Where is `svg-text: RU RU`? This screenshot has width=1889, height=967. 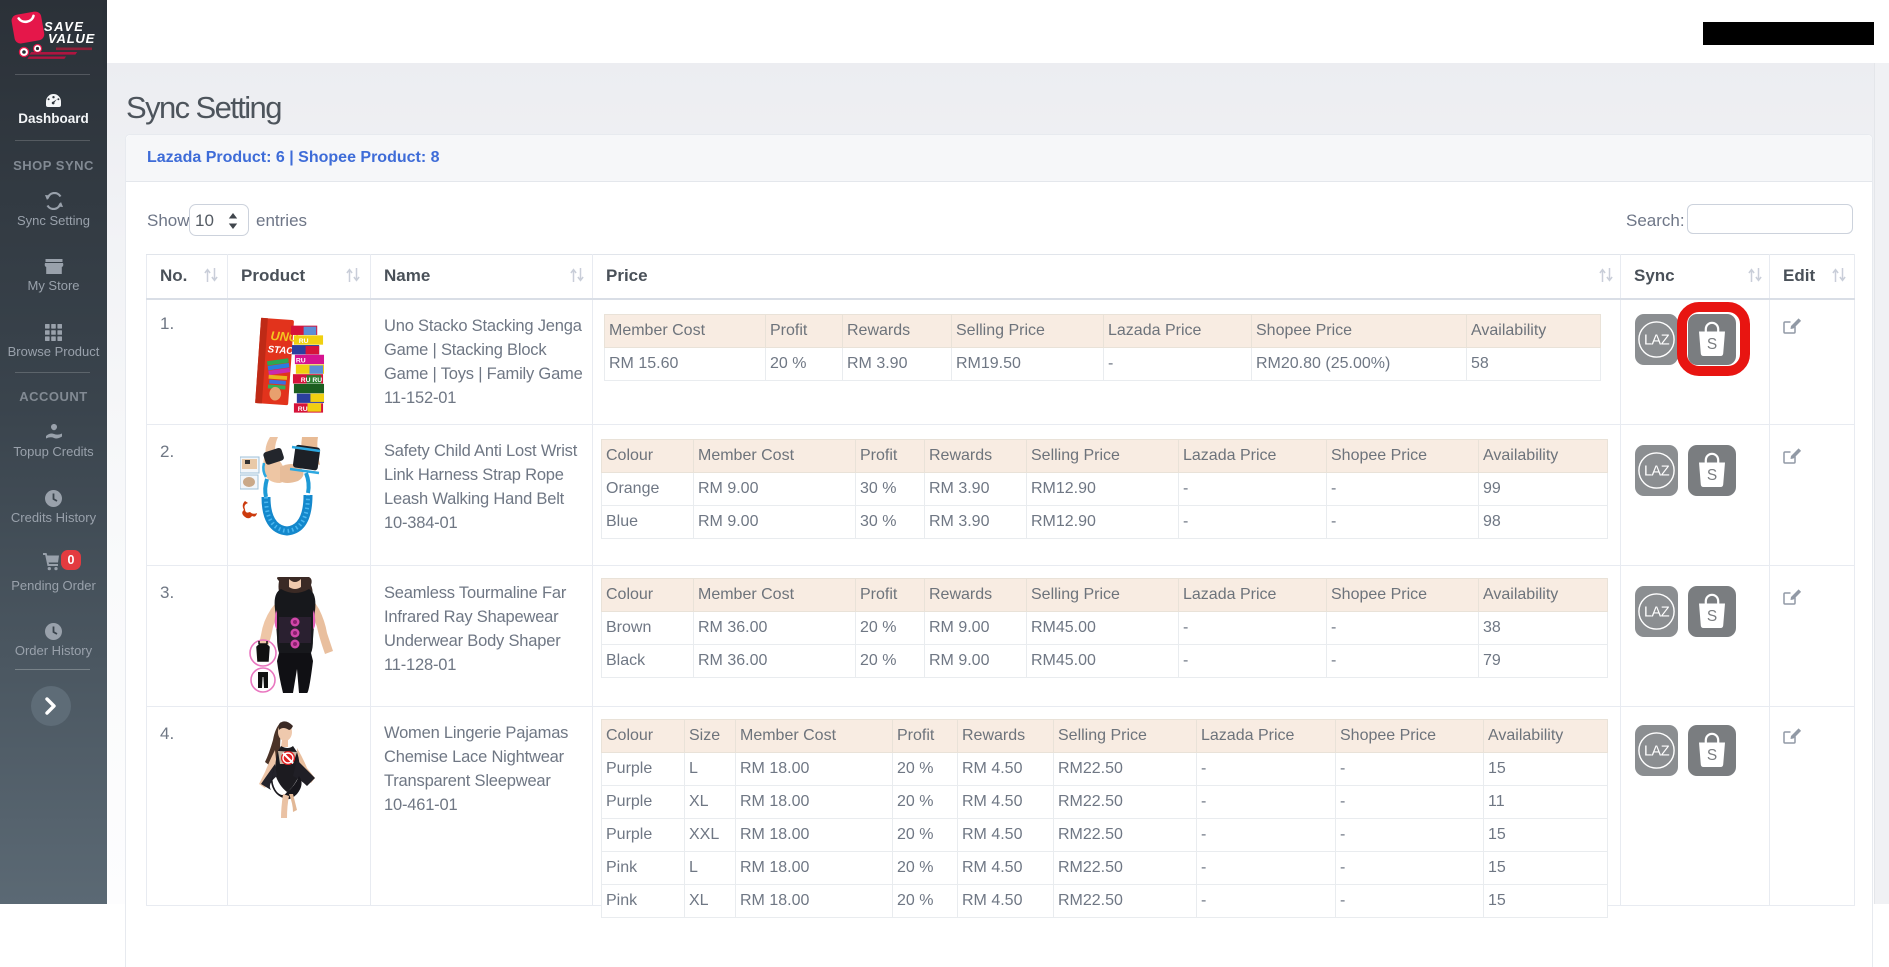
svg-text: RU RU is located at coordinates (312, 379).